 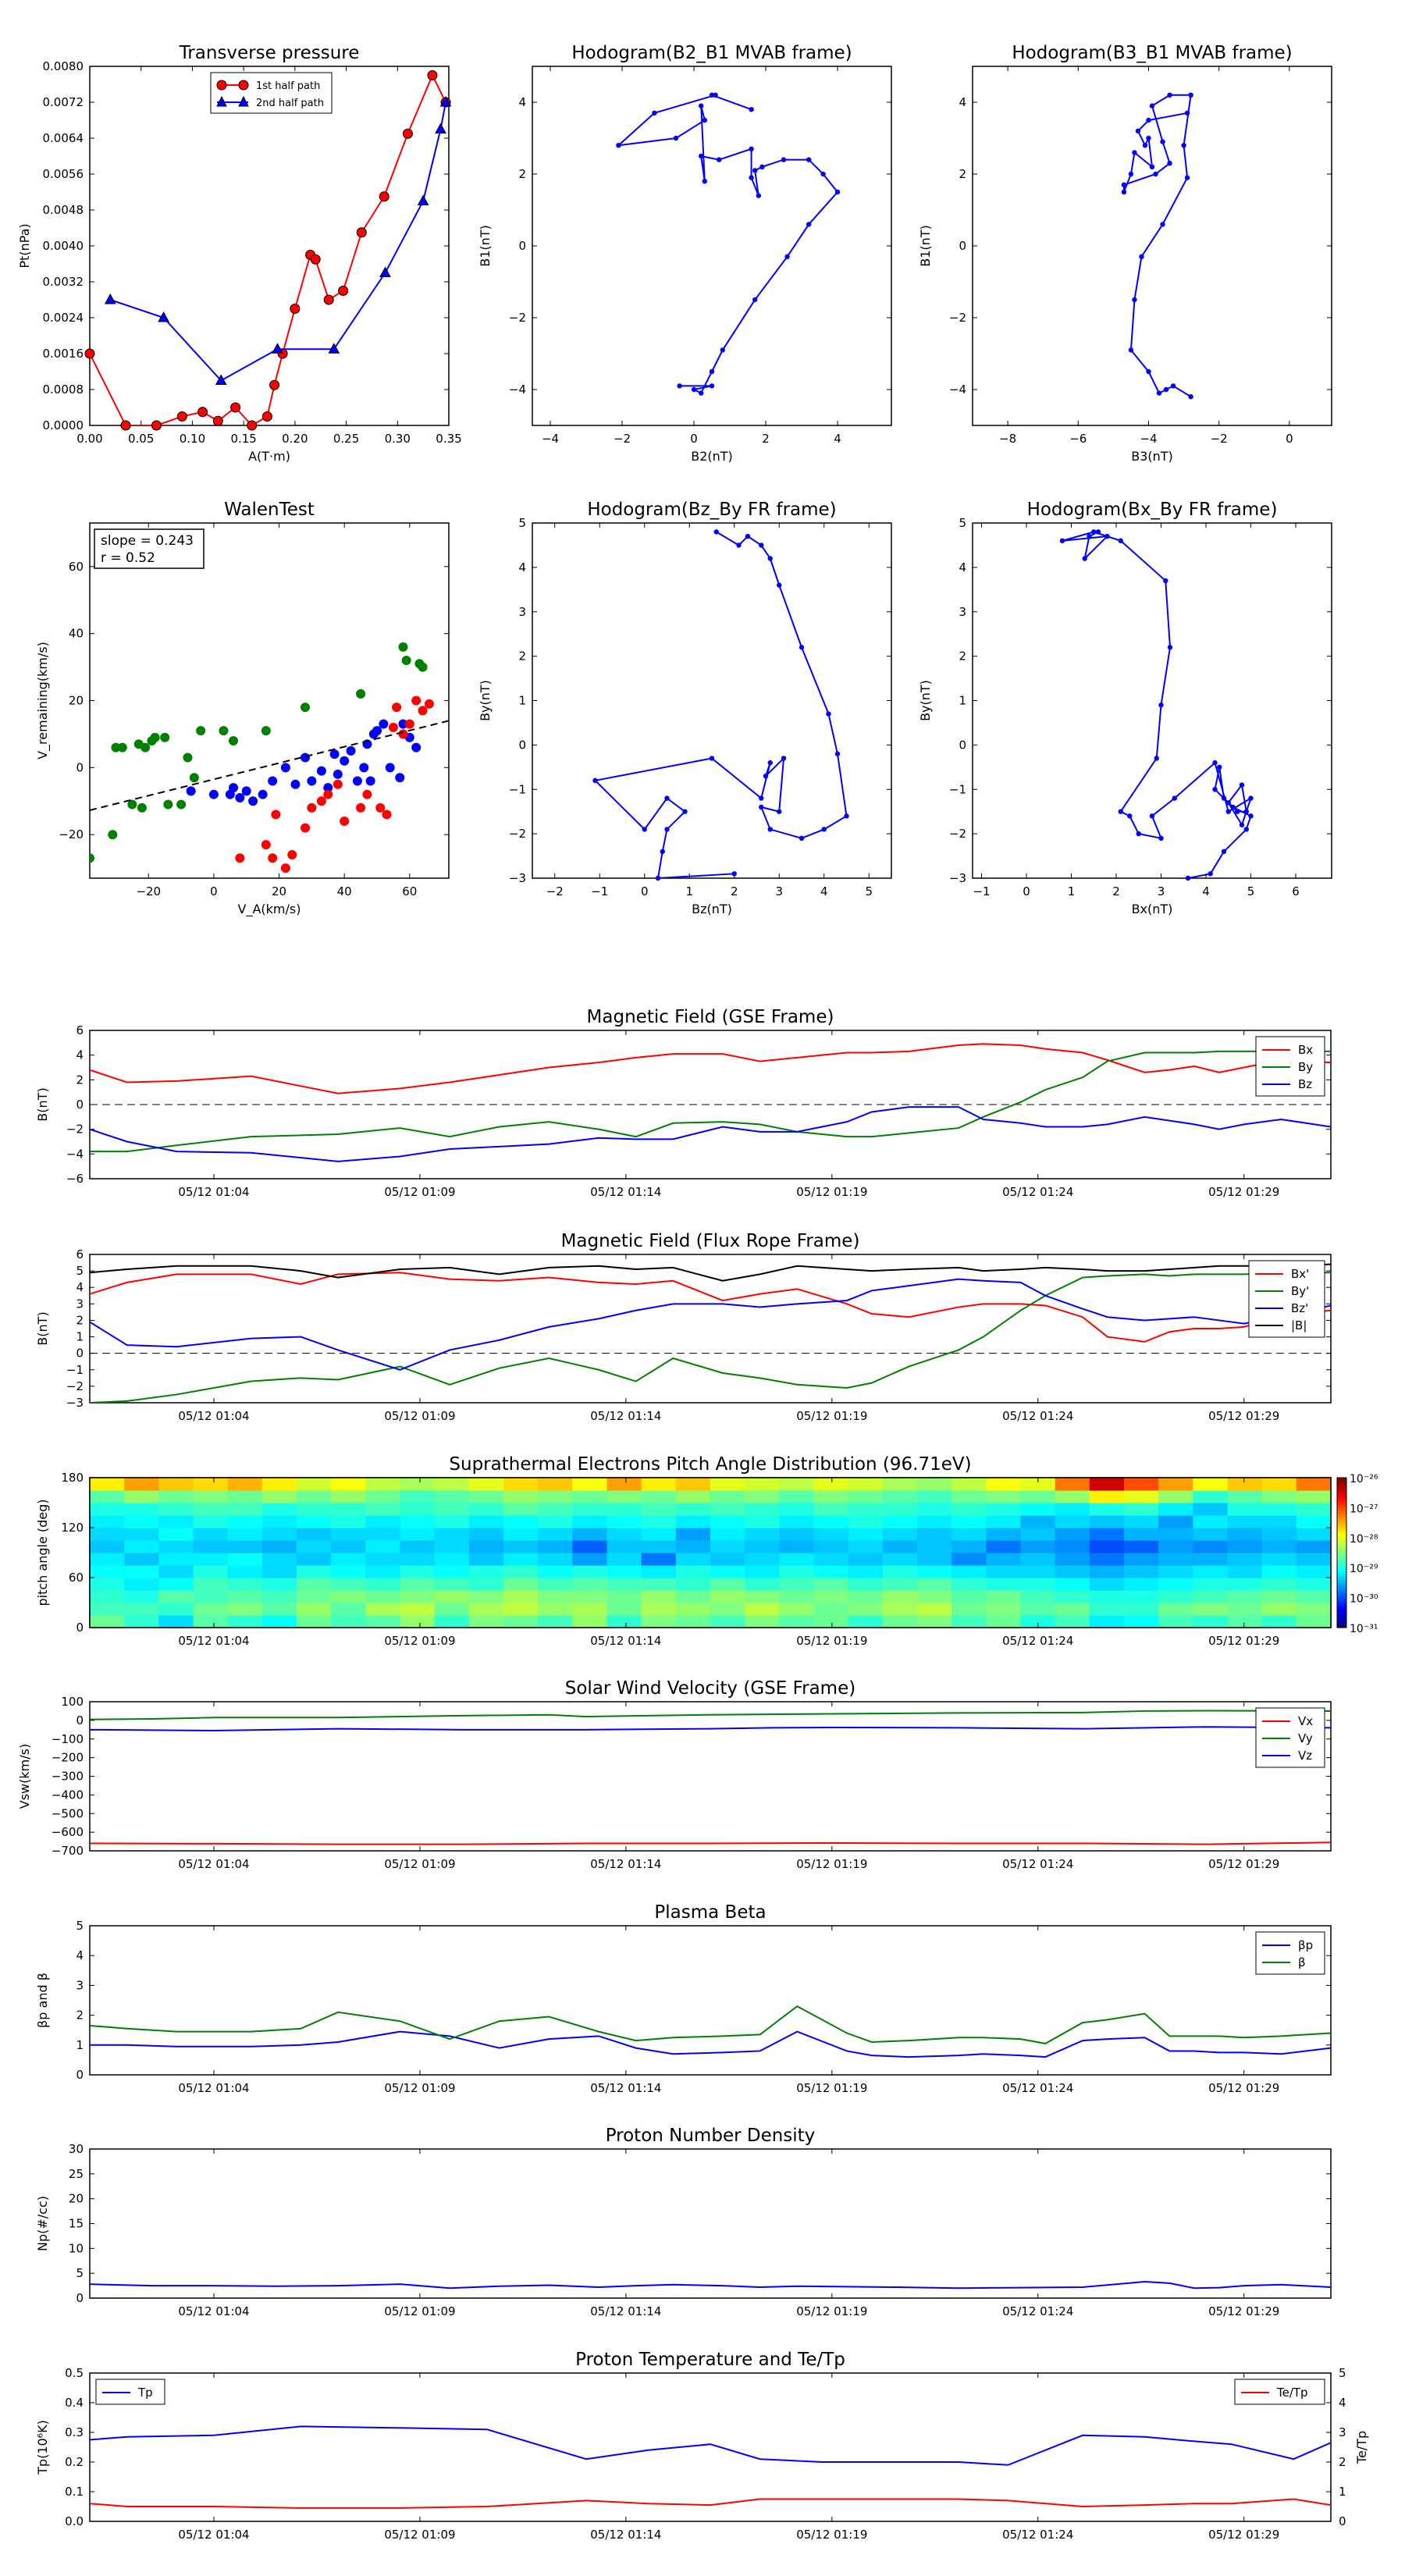 What do you see at coordinates (243, 101) in the screenshot?
I see `tp-legend-marker-2b` at bounding box center [243, 101].